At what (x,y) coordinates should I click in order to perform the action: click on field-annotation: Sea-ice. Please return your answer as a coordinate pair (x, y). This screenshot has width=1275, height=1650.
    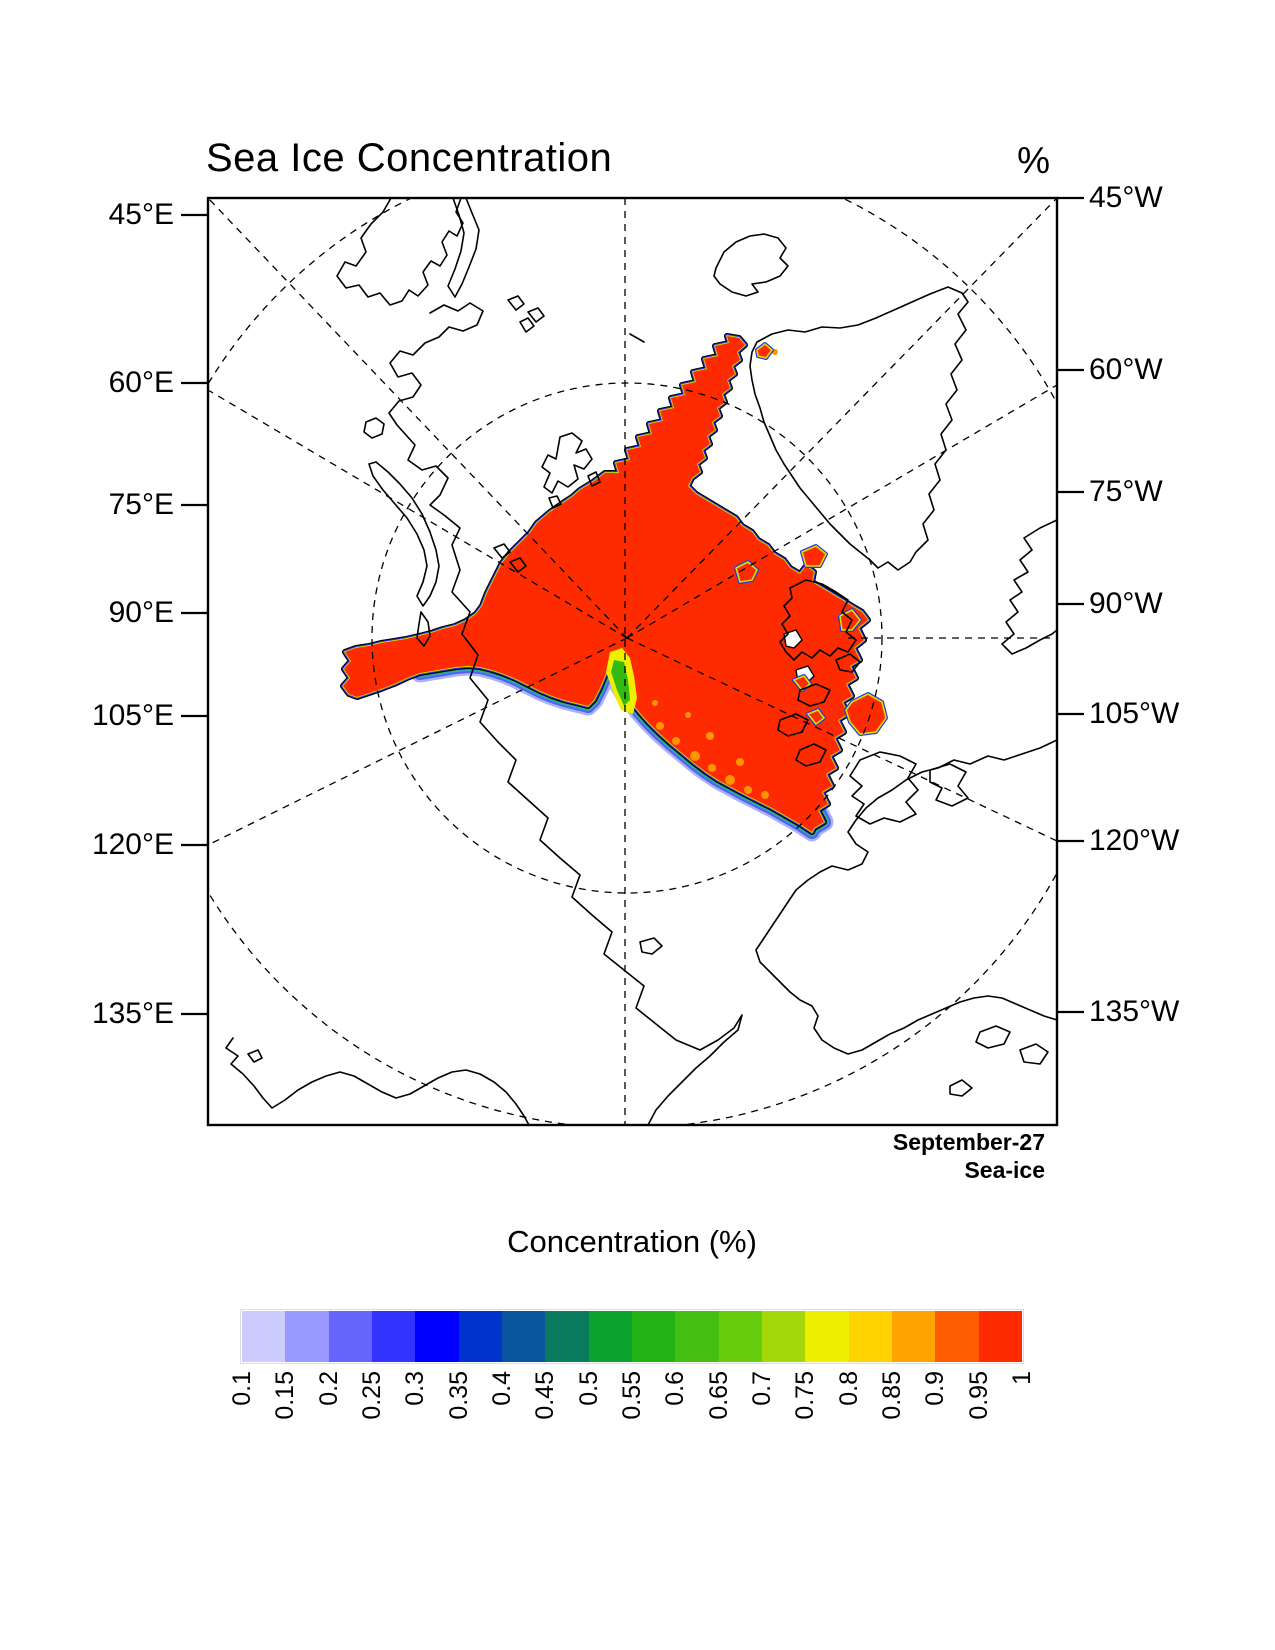
    Looking at the image, I should click on (1004, 1170).